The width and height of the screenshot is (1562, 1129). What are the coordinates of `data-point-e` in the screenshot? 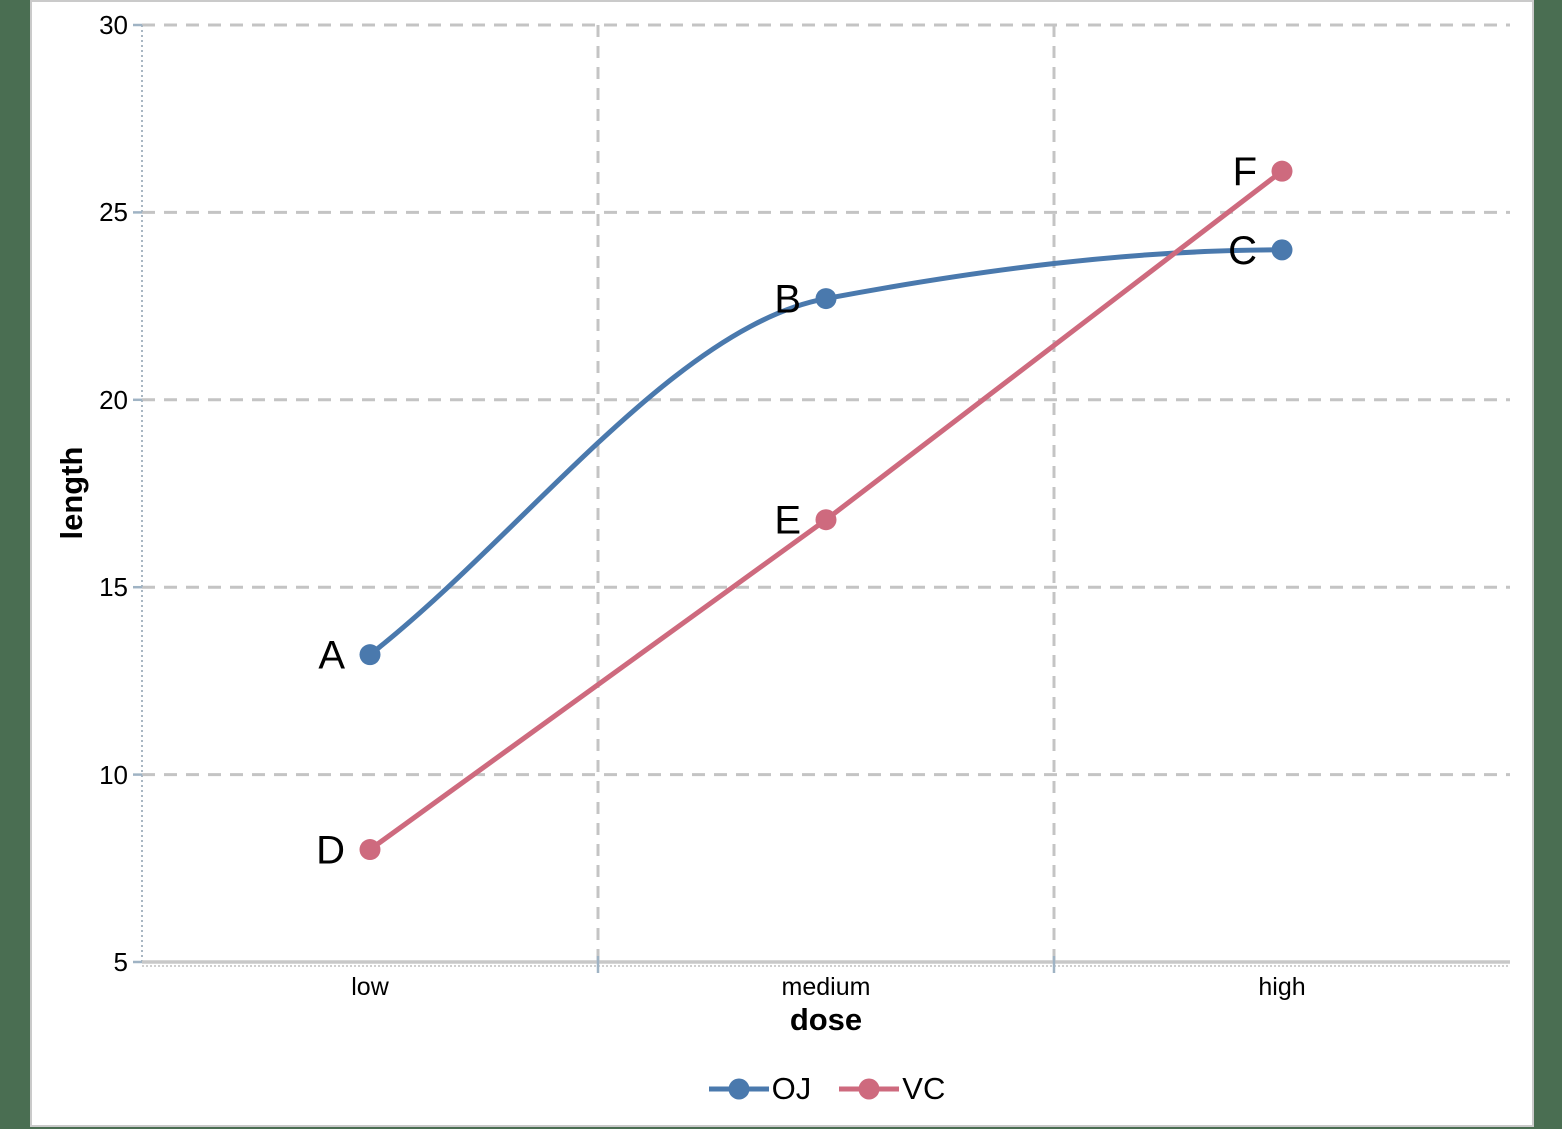 It's located at (826, 520).